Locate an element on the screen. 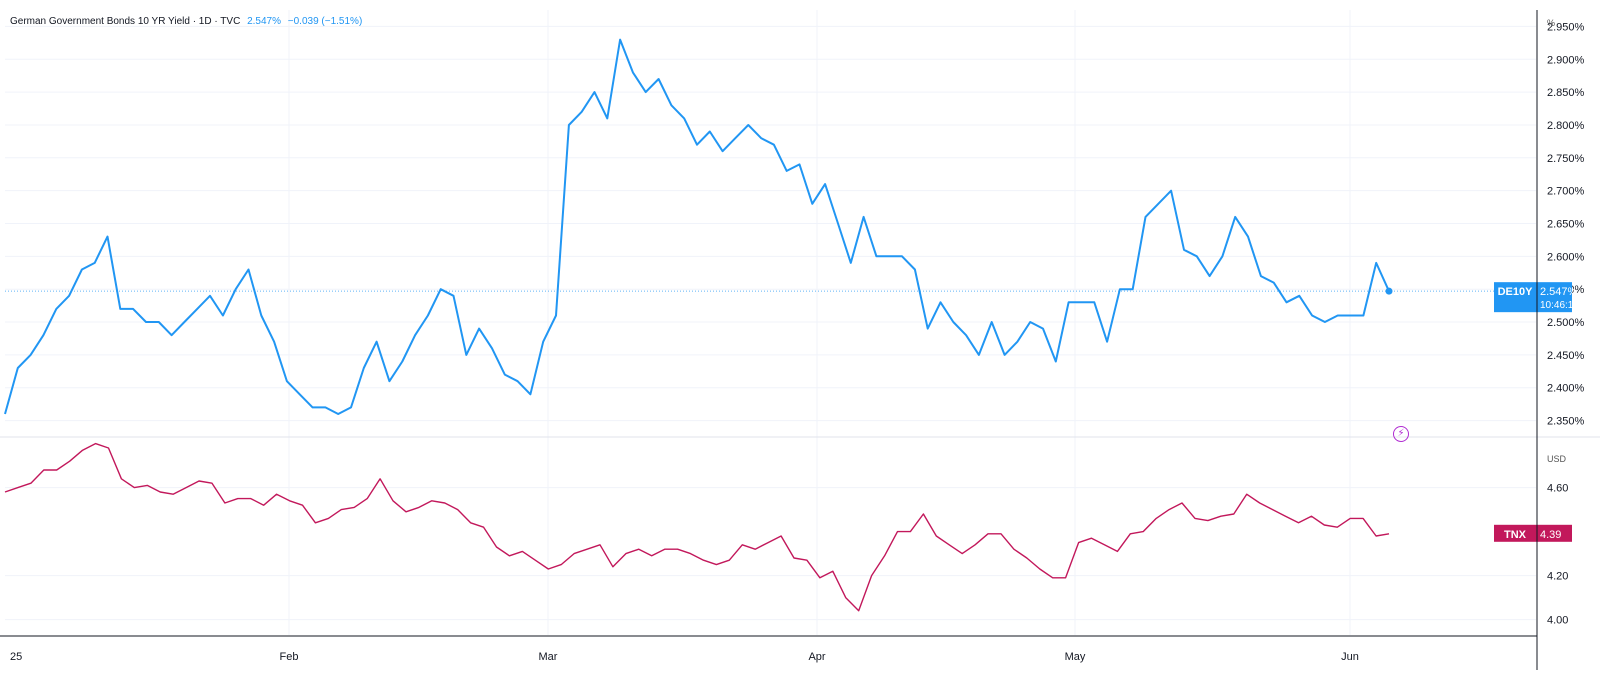 This screenshot has width=1600, height=682. y-tick-label: 2.600% is located at coordinates (1566, 257).